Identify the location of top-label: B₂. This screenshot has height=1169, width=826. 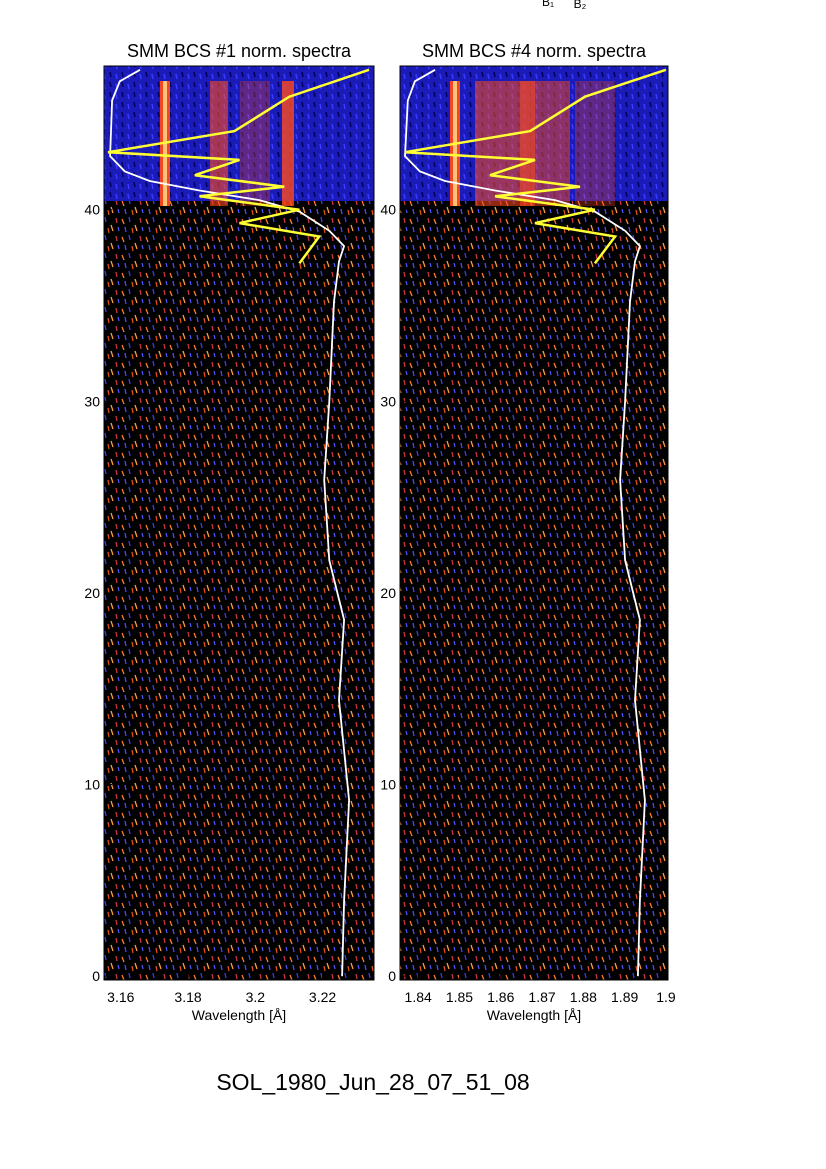
(580, 5).